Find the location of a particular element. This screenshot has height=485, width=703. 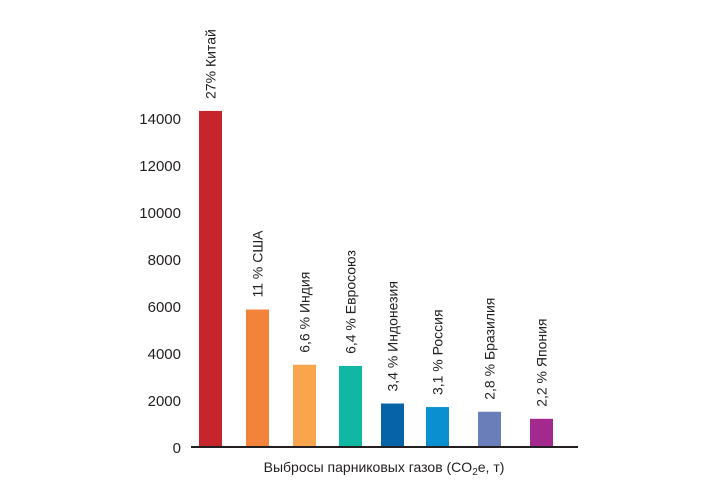

y-tick-label: 0 is located at coordinates (177, 448).